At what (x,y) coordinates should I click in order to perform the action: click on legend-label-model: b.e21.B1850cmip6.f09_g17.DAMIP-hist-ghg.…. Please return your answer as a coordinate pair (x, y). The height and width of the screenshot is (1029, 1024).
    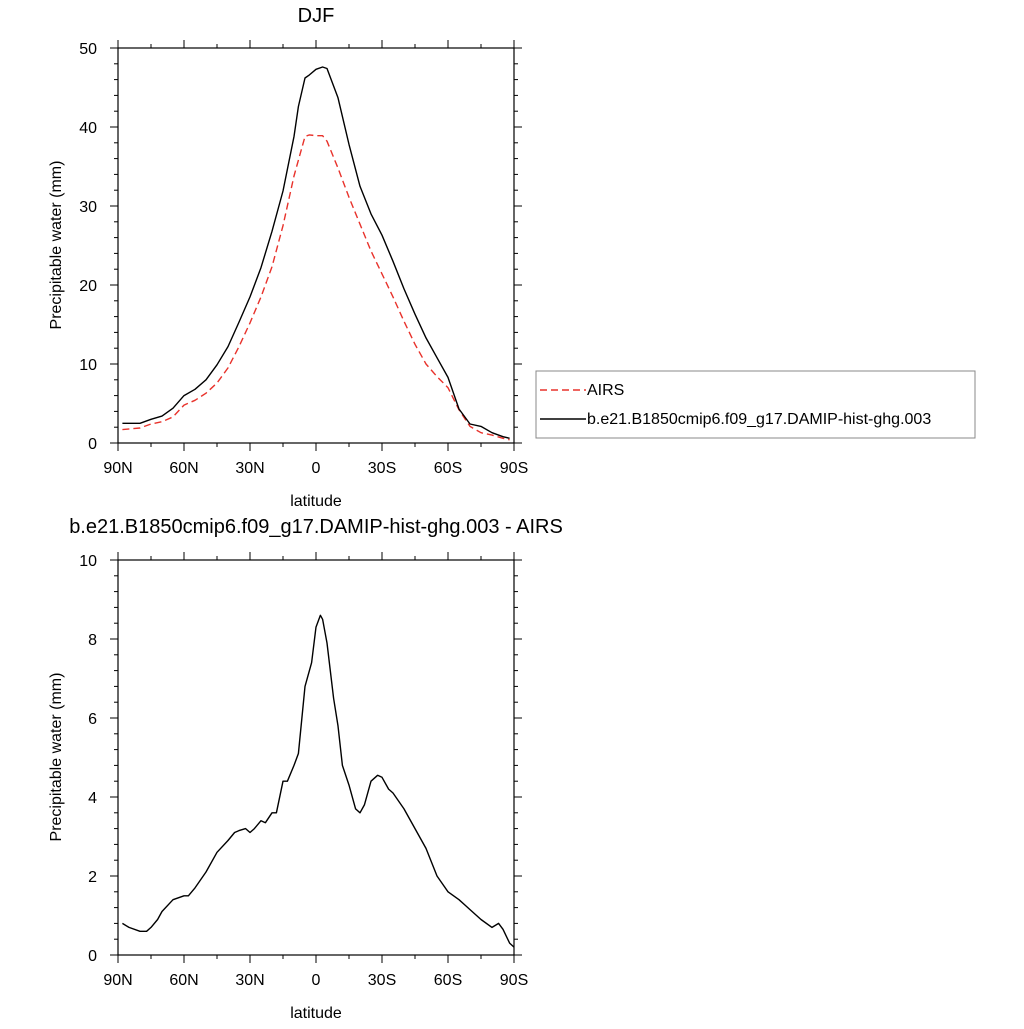
    Looking at the image, I should click on (759, 419).